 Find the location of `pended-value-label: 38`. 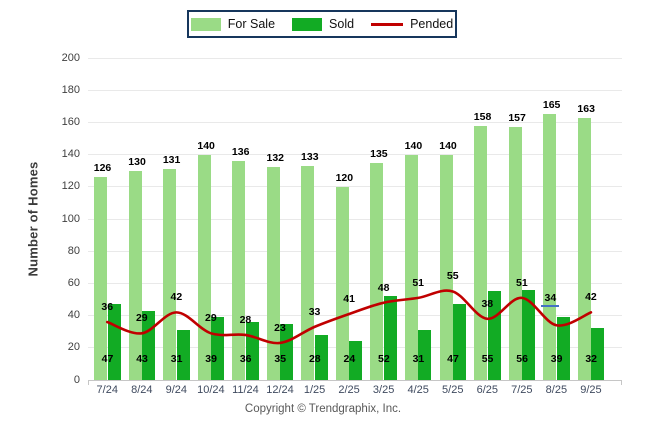

pended-value-label: 38 is located at coordinates (487, 303).